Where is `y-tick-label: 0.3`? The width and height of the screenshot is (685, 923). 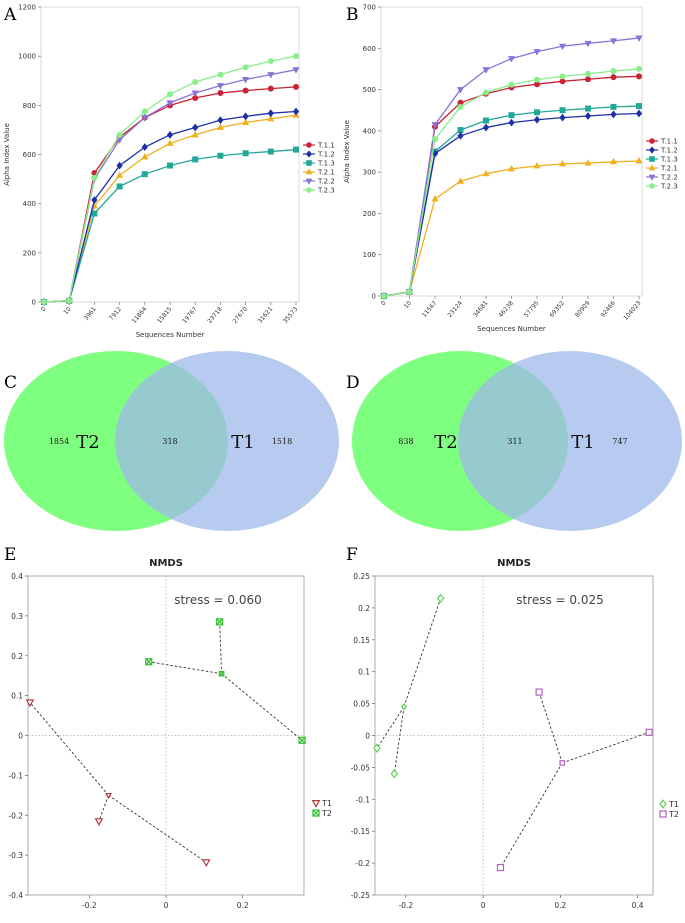
y-tick-label: 0.3 is located at coordinates (17, 616).